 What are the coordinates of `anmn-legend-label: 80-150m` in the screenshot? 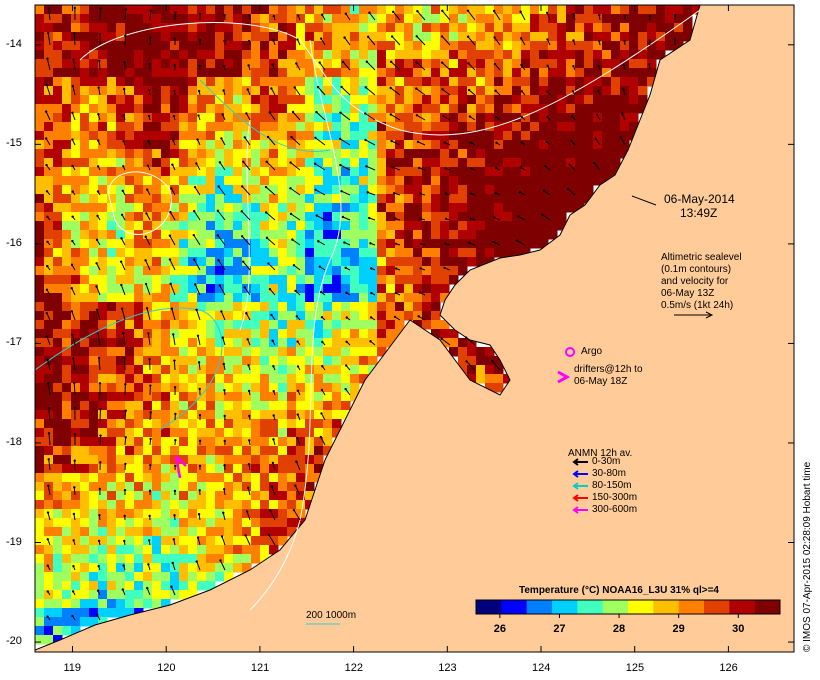 It's located at (612, 485).